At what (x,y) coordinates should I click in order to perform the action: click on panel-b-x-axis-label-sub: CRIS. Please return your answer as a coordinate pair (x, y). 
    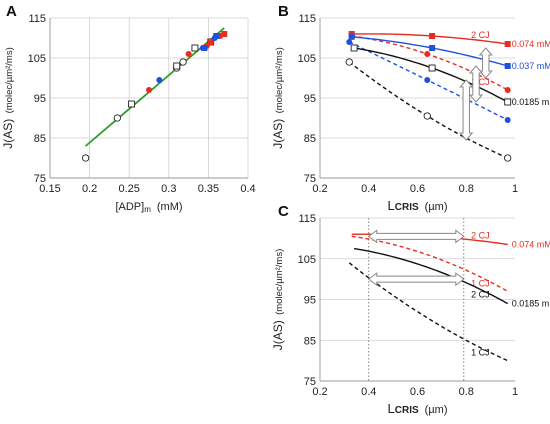
    Looking at the image, I should click on (407, 207).